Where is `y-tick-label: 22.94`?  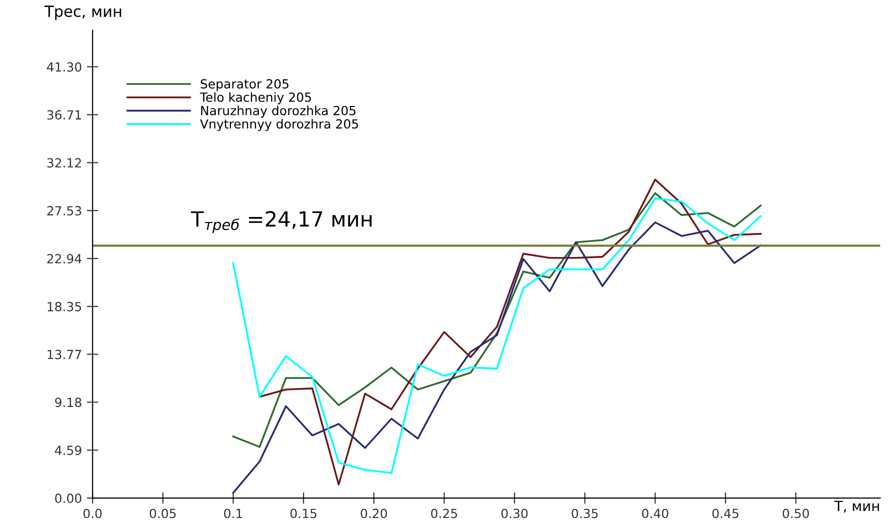 y-tick-label: 22.94 is located at coordinates (64, 259).